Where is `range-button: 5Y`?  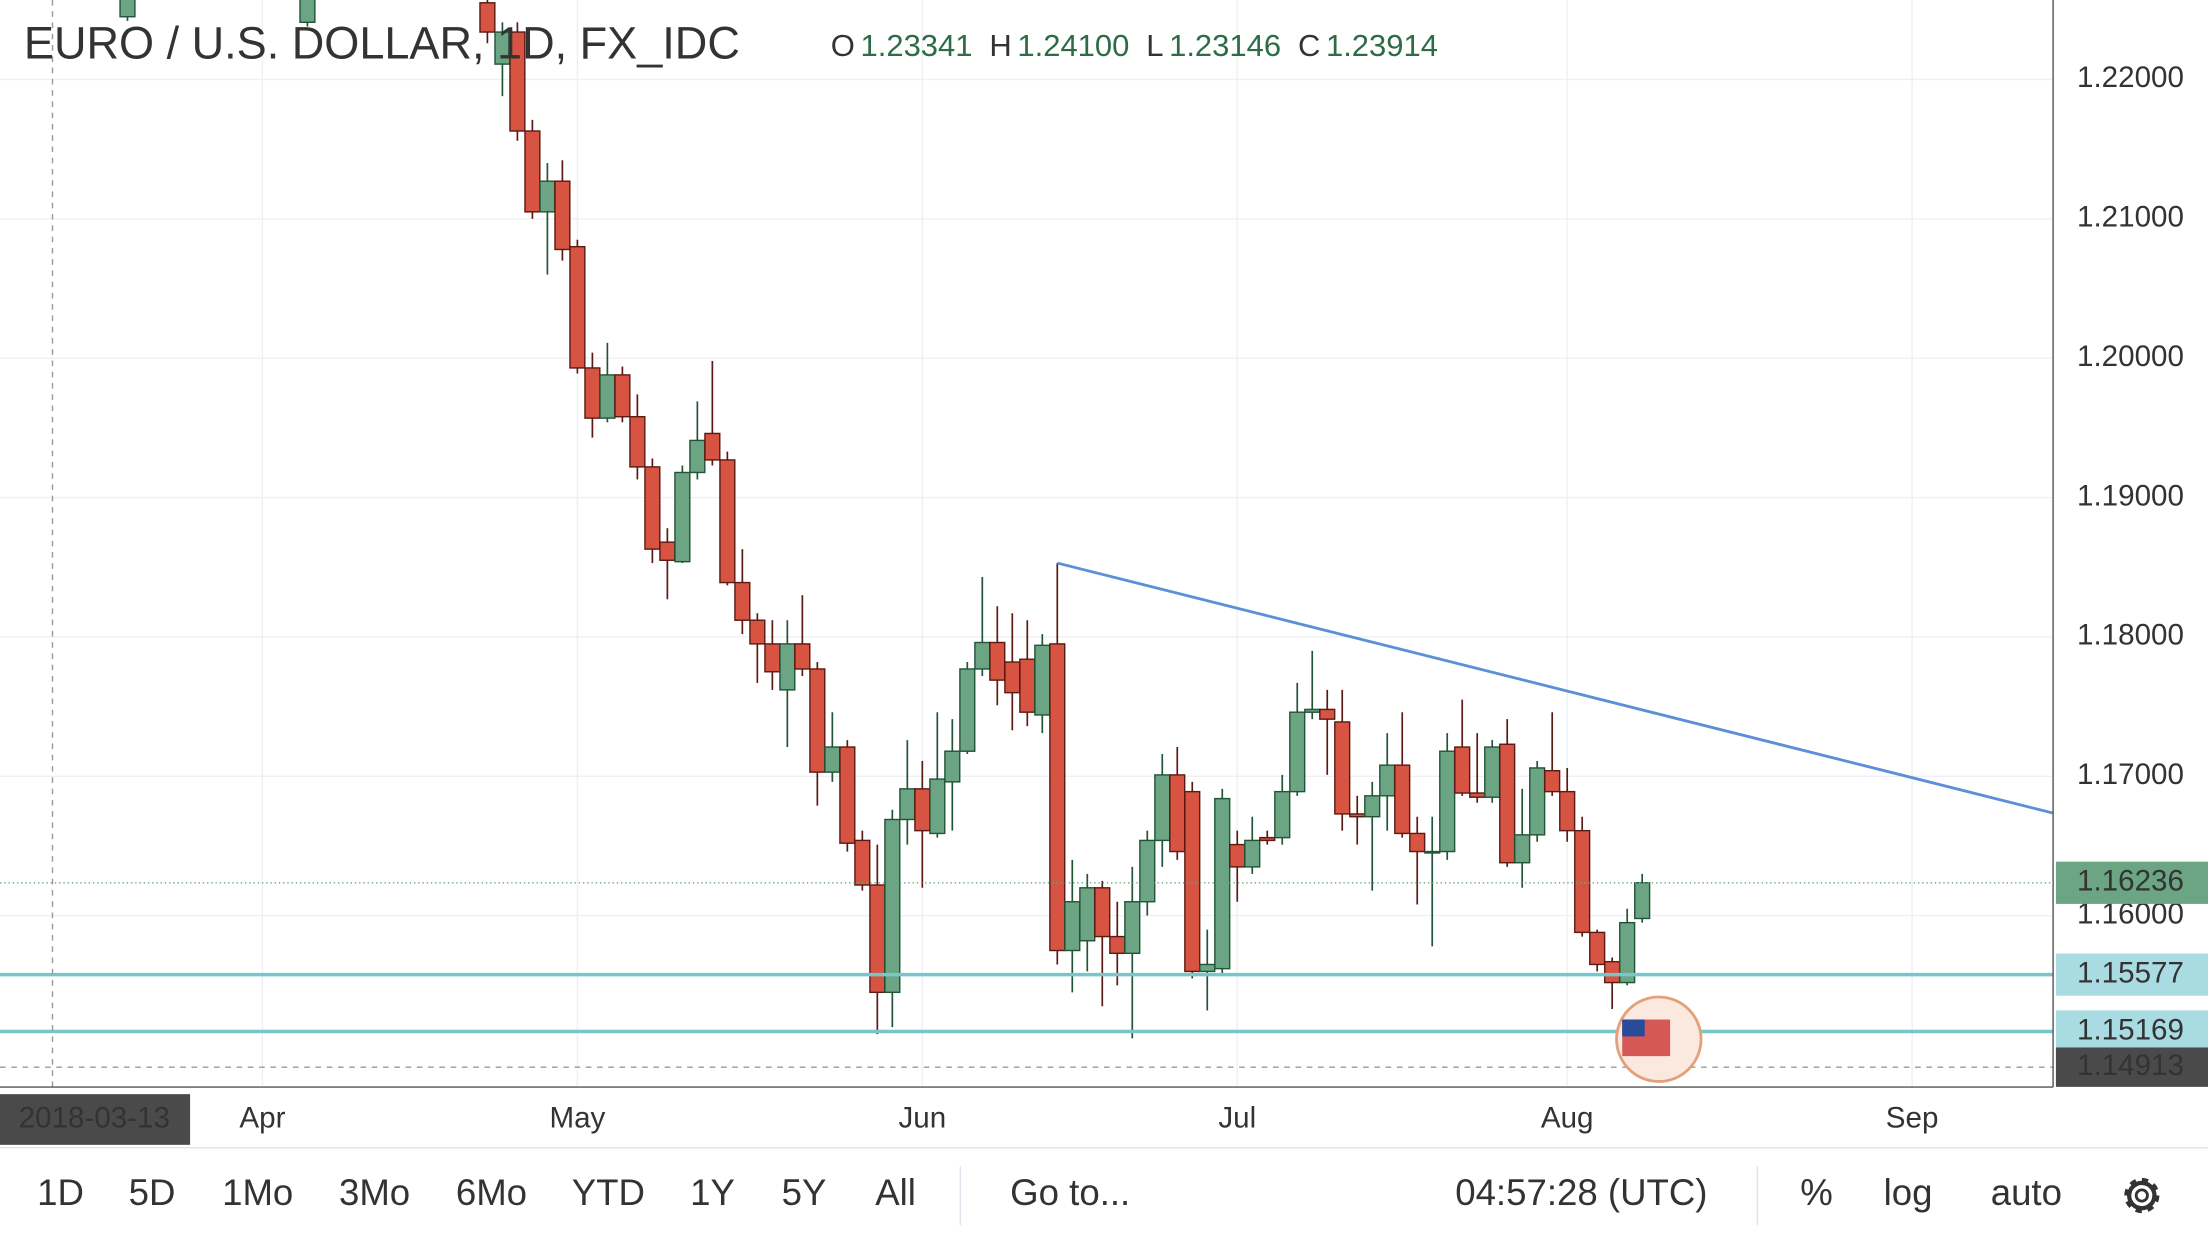 range-button: 5Y is located at coordinates (804, 1192).